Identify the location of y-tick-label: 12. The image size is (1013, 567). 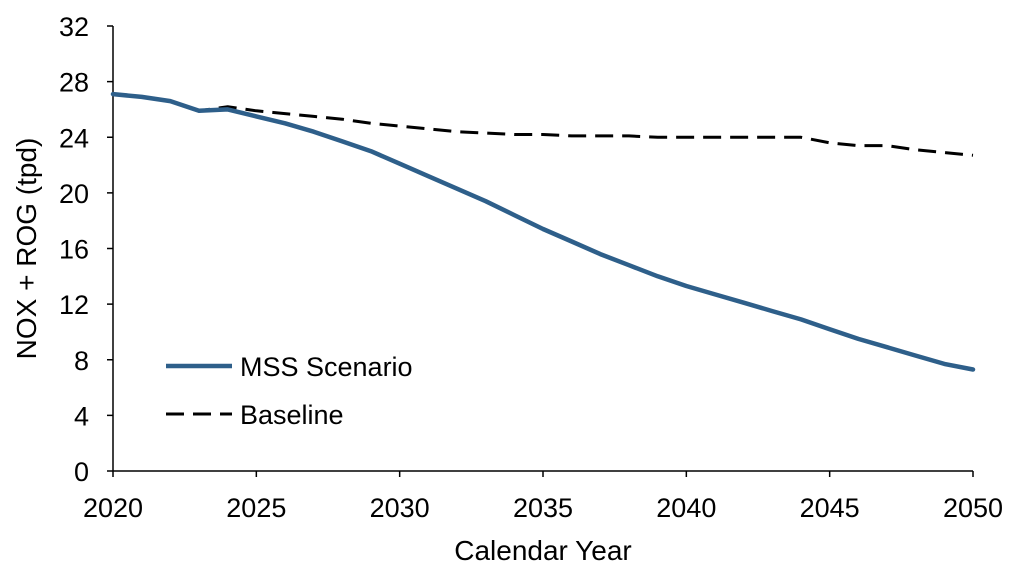
(74, 305).